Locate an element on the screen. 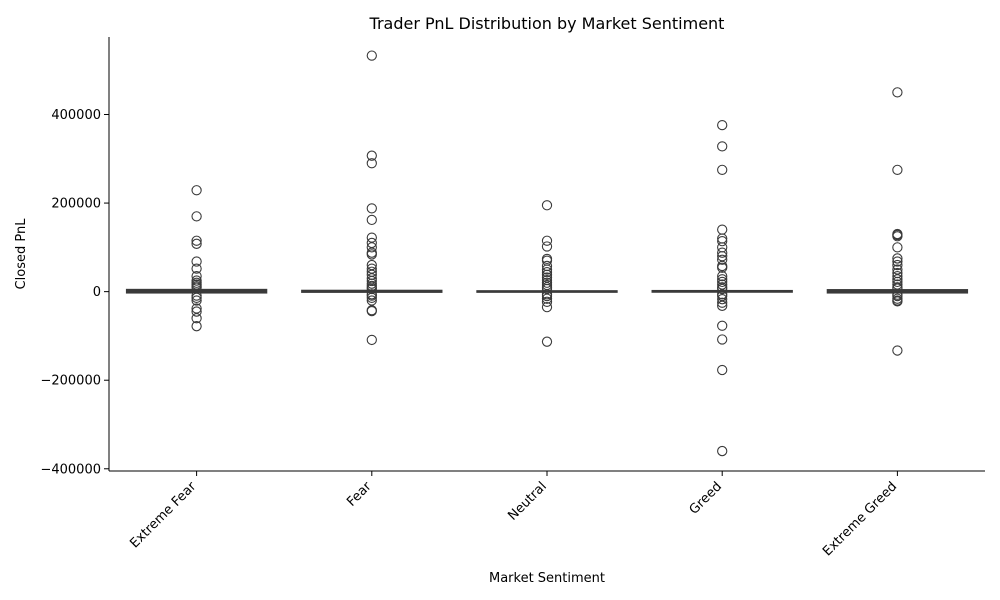 This screenshot has width=1000, height=600. y-tick-label: 200000 is located at coordinates (76, 204).